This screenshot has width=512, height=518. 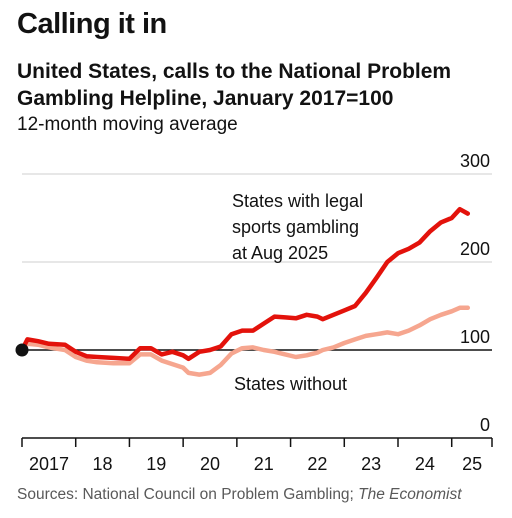 What do you see at coordinates (127, 124) in the screenshot?
I see `chart-unit-note: 12-month moving average` at bounding box center [127, 124].